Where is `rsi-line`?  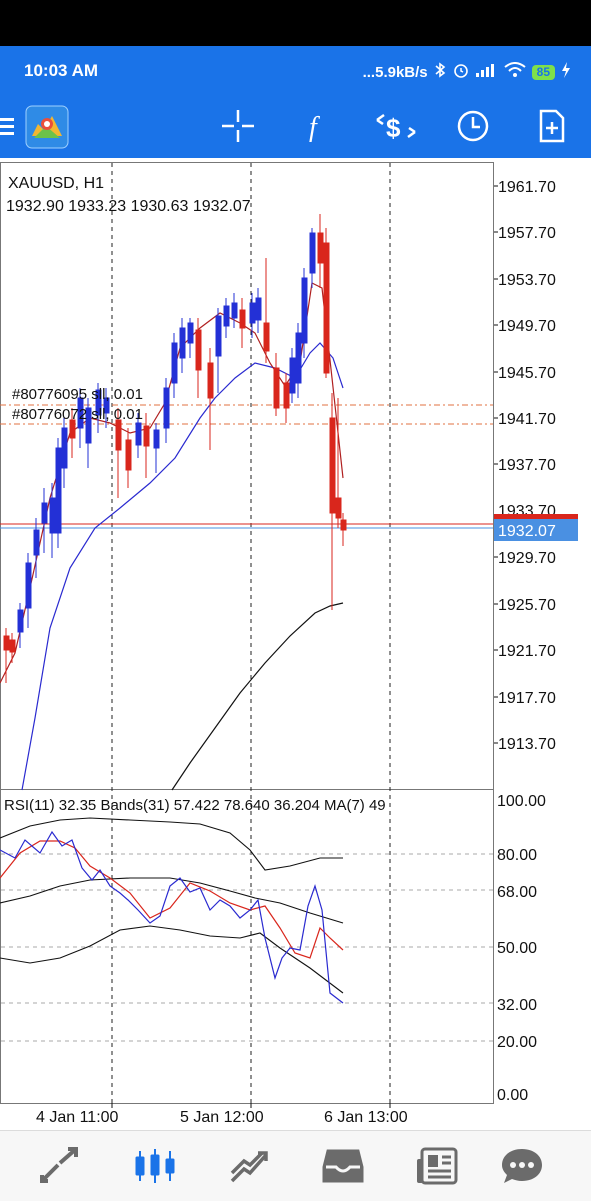
rsi-line is located at coordinates (172, 917).